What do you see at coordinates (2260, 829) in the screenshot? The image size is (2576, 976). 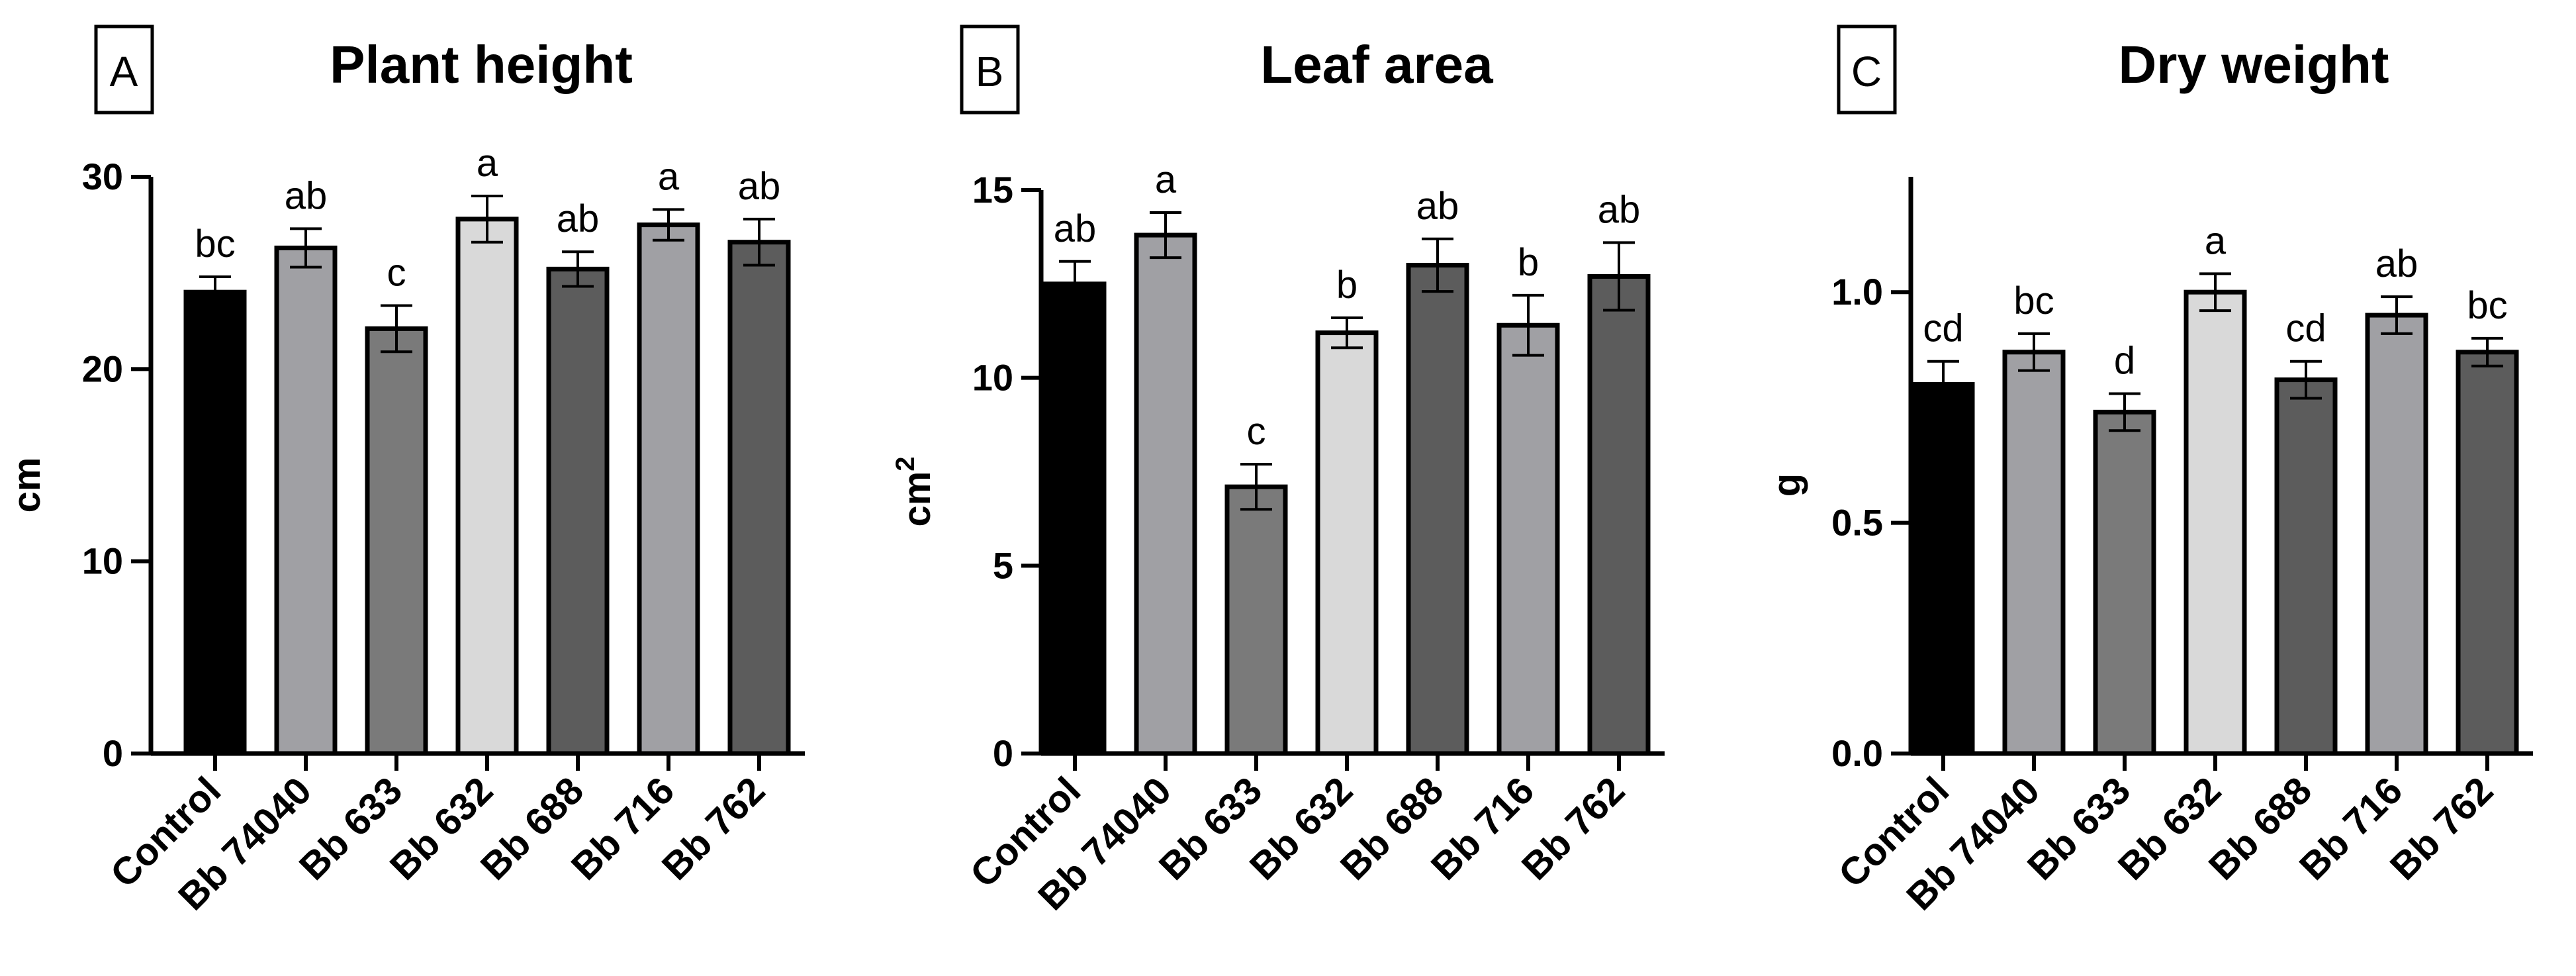 I see `panel-c-x-tick-label: Bb 688` at bounding box center [2260, 829].